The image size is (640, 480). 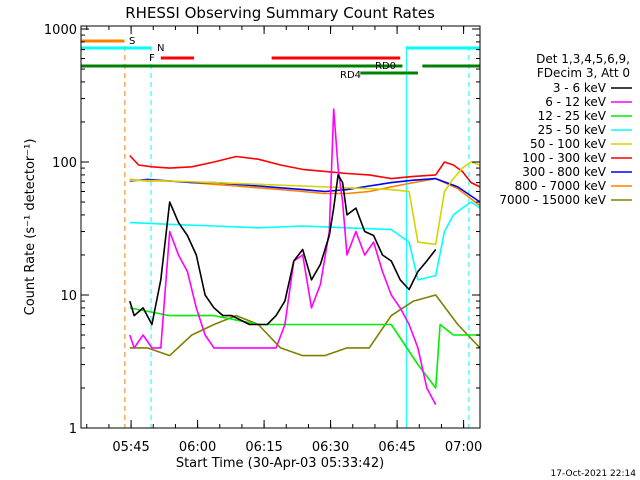 What do you see at coordinates (583, 73) in the screenshot?
I see `legend-header-line-2: FDecim 3, Att 0` at bounding box center [583, 73].